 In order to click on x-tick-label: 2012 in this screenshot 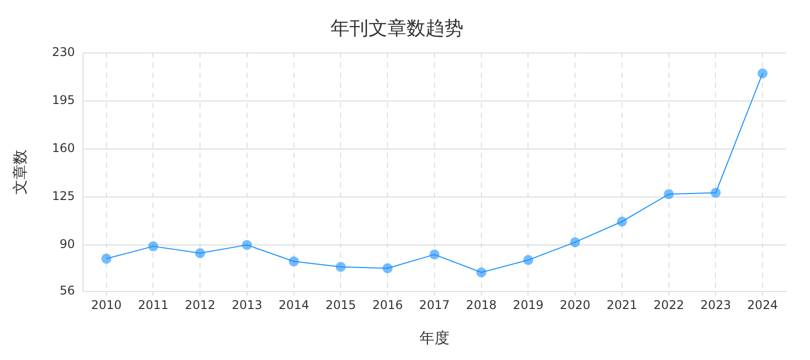, I will do `click(200, 305)`.